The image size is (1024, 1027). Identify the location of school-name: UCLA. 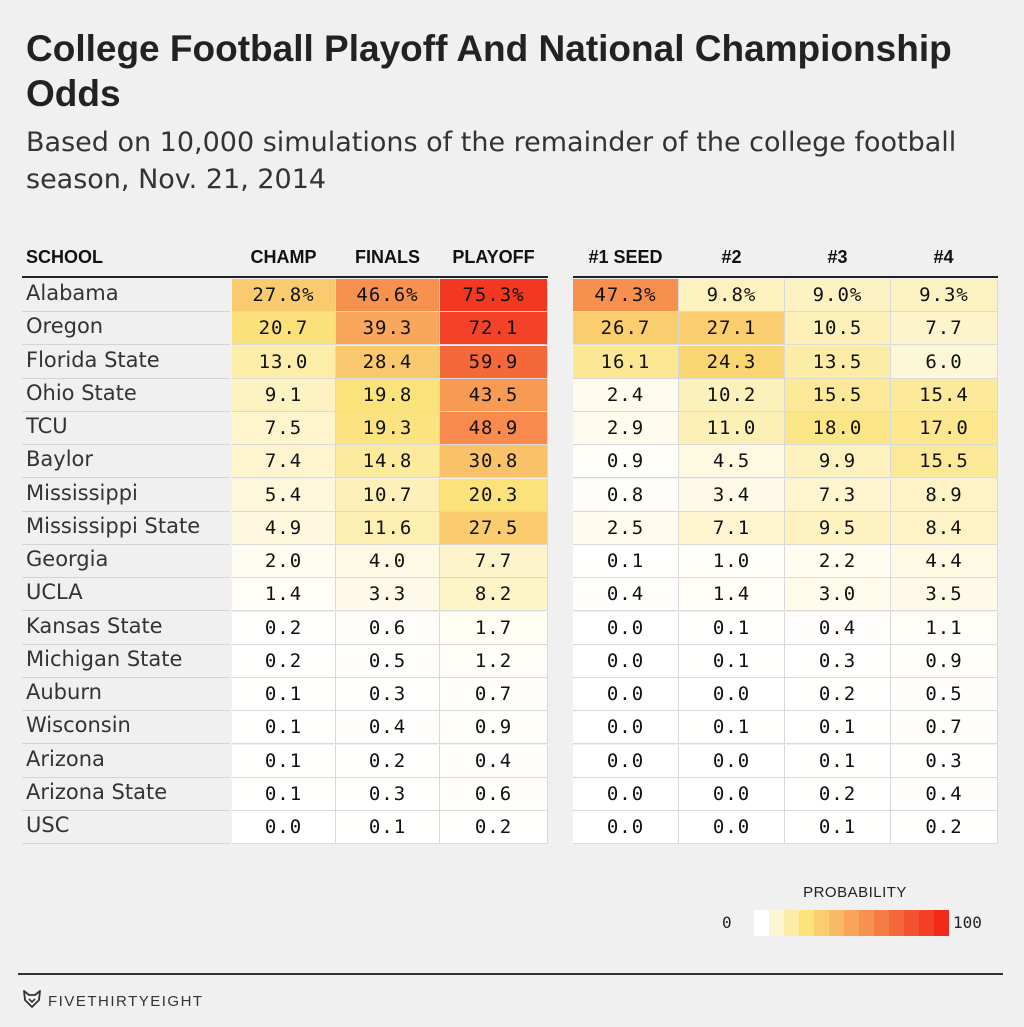
(54, 592).